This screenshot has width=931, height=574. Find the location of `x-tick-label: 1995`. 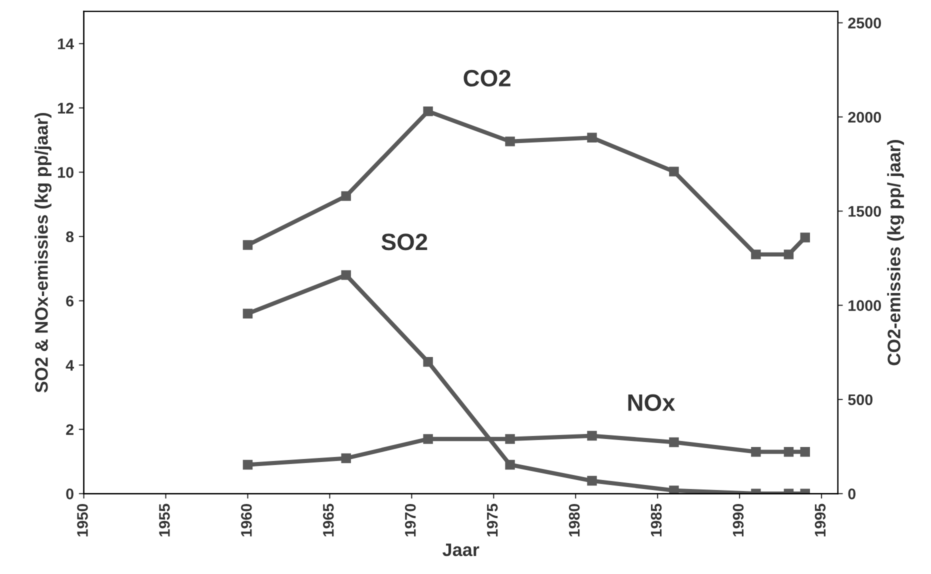

x-tick-label: 1995 is located at coordinates (820, 520).